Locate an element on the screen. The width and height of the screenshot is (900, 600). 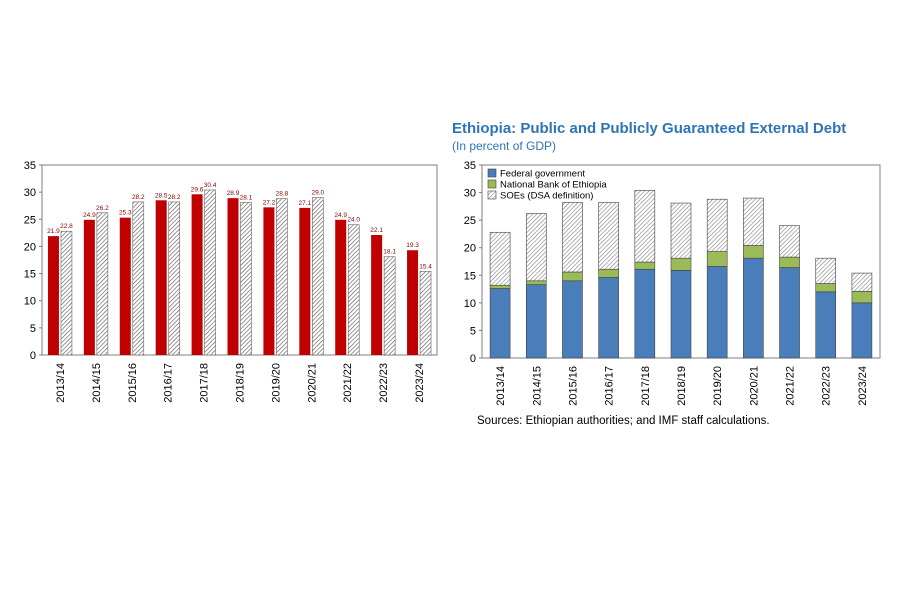
data-label-b: 29.0 is located at coordinates (317, 193).